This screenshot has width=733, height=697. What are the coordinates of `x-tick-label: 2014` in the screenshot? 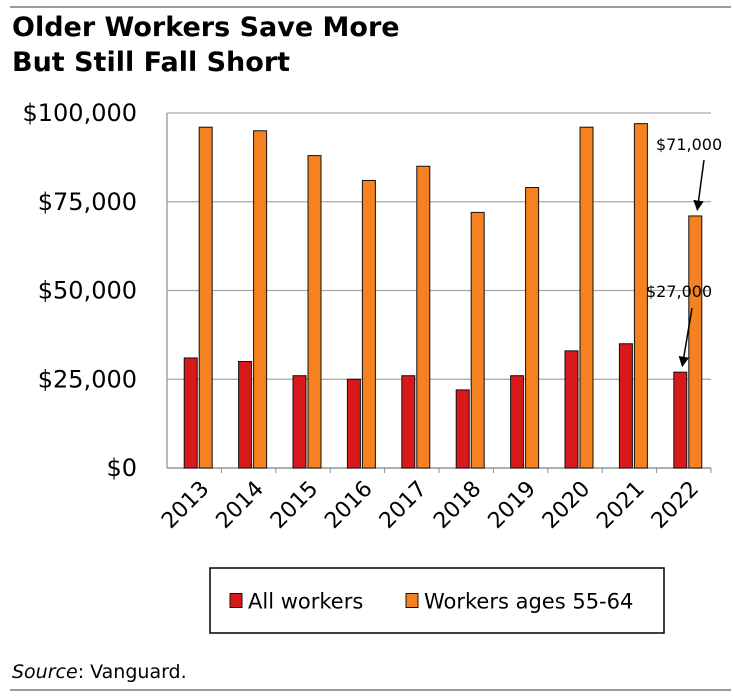 It's located at (240, 505).